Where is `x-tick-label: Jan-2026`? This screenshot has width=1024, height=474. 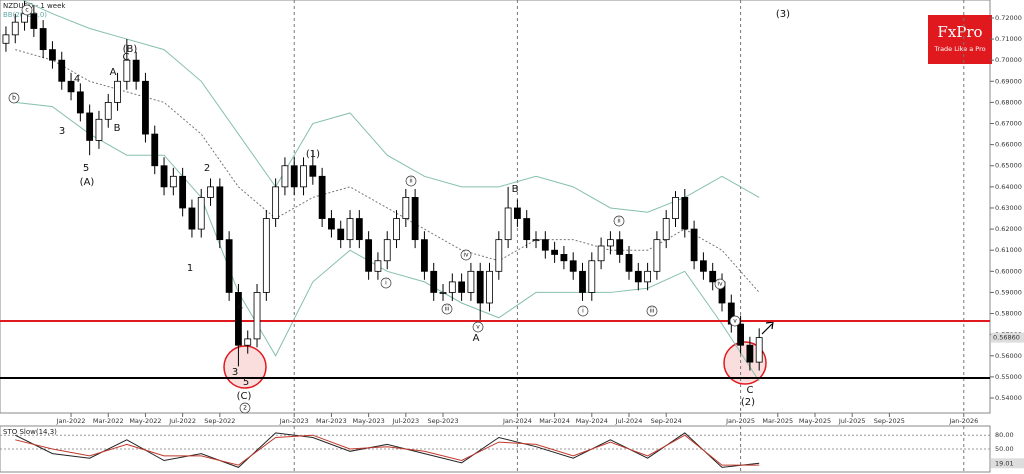
x-tick-label: Jan-2026 is located at coordinates (963, 421).